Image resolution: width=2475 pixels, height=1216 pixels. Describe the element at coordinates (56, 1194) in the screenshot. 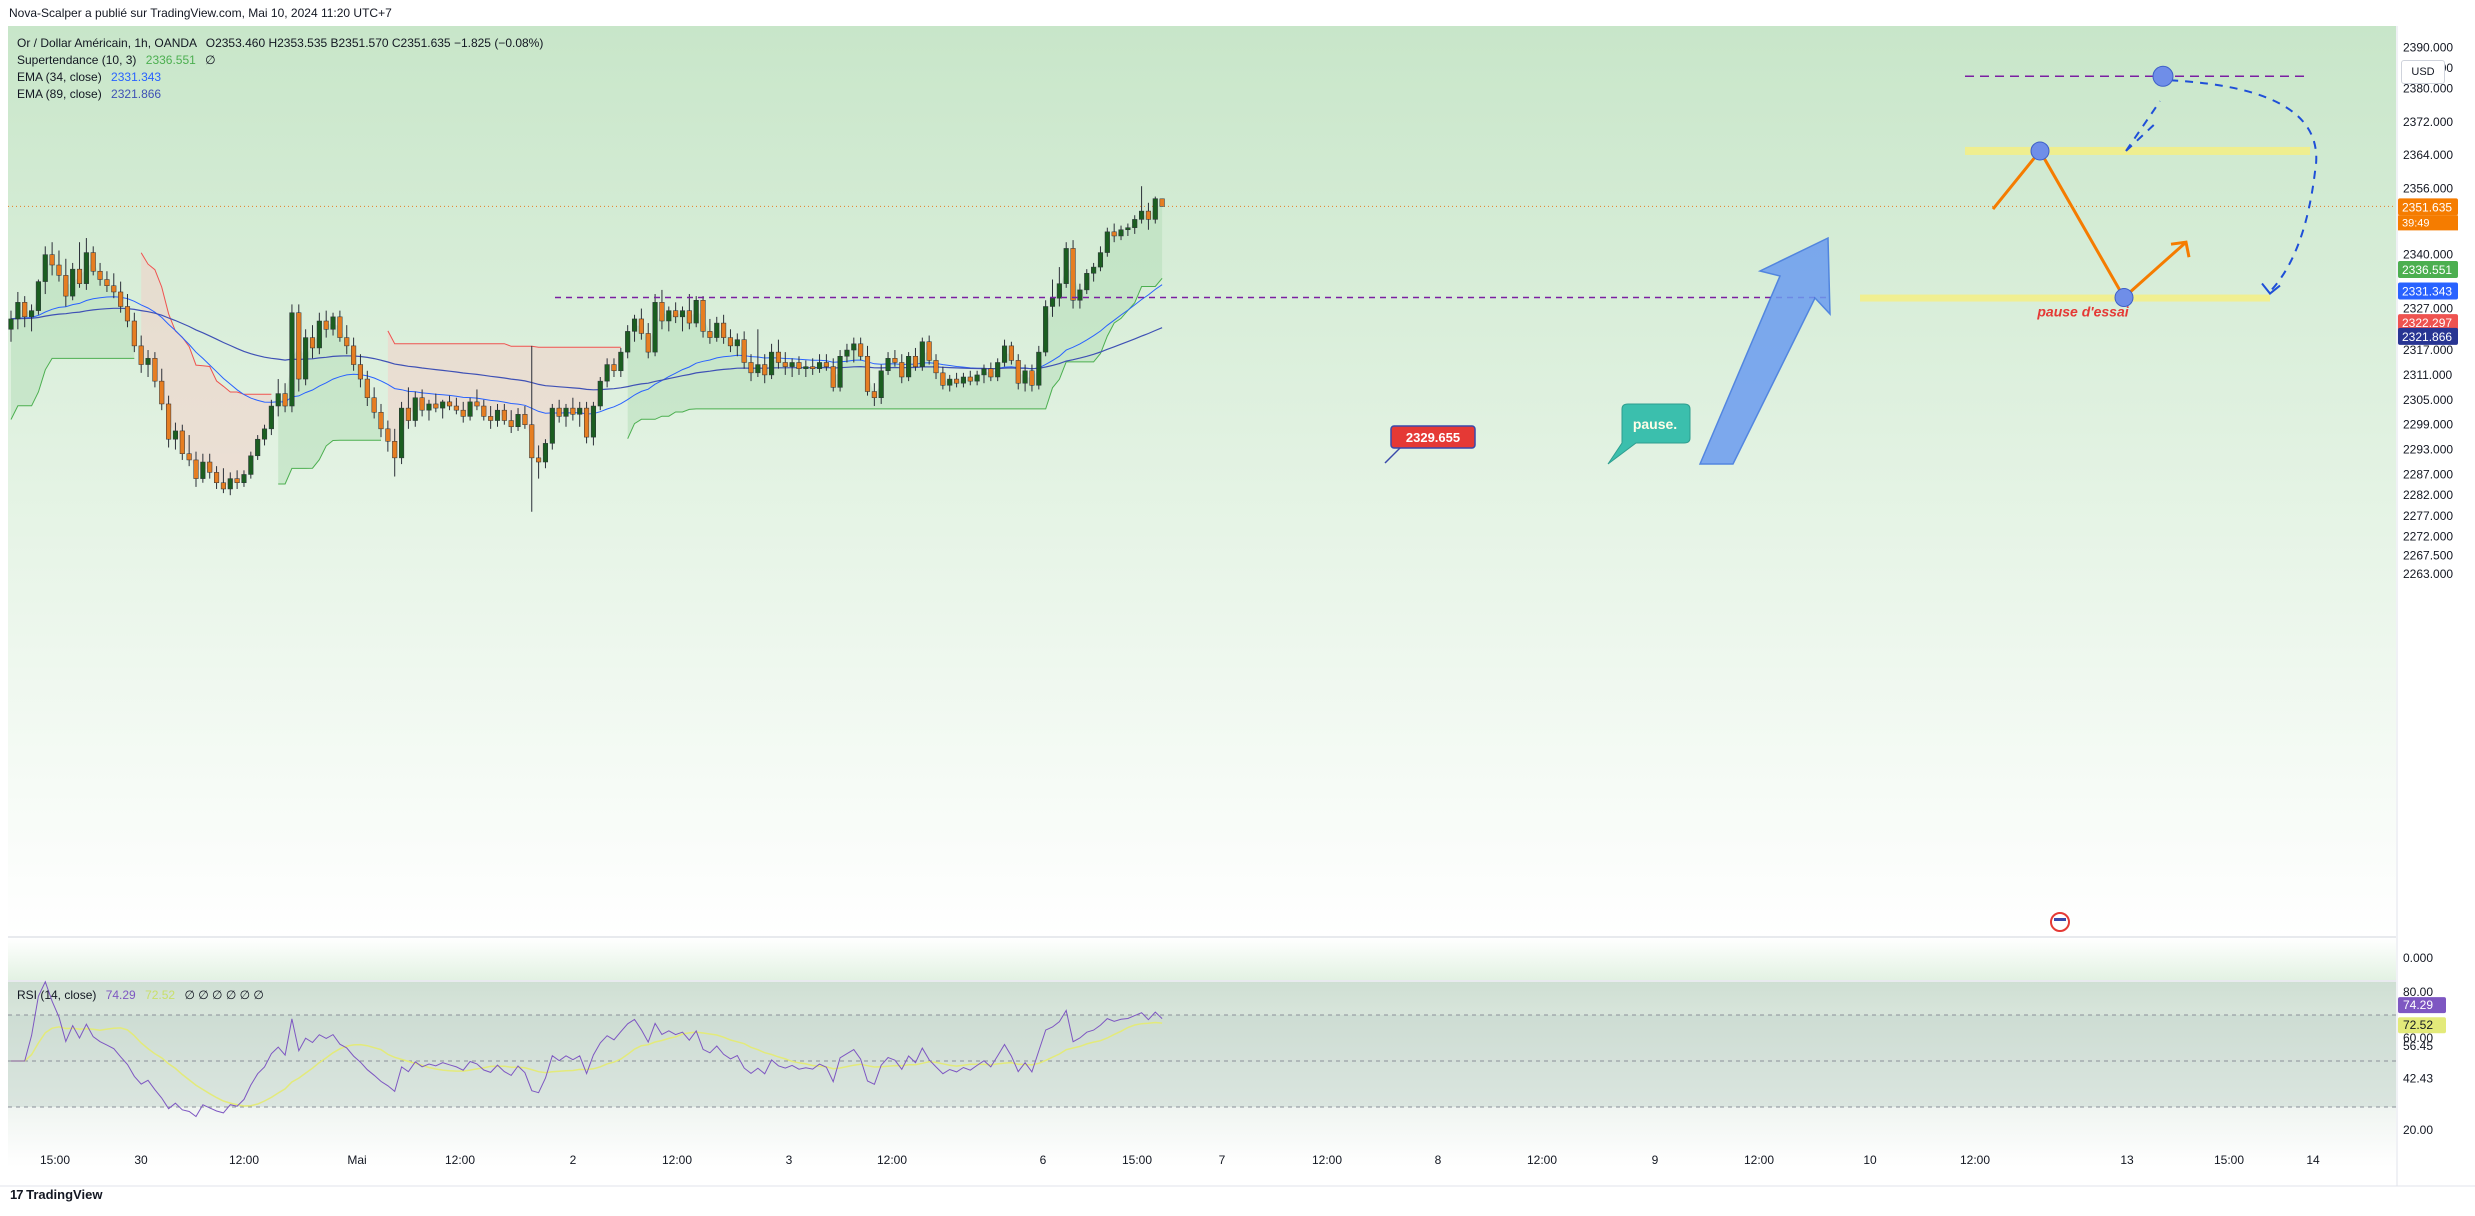

I see `tradingview-logo: 17 TradingView` at that location.